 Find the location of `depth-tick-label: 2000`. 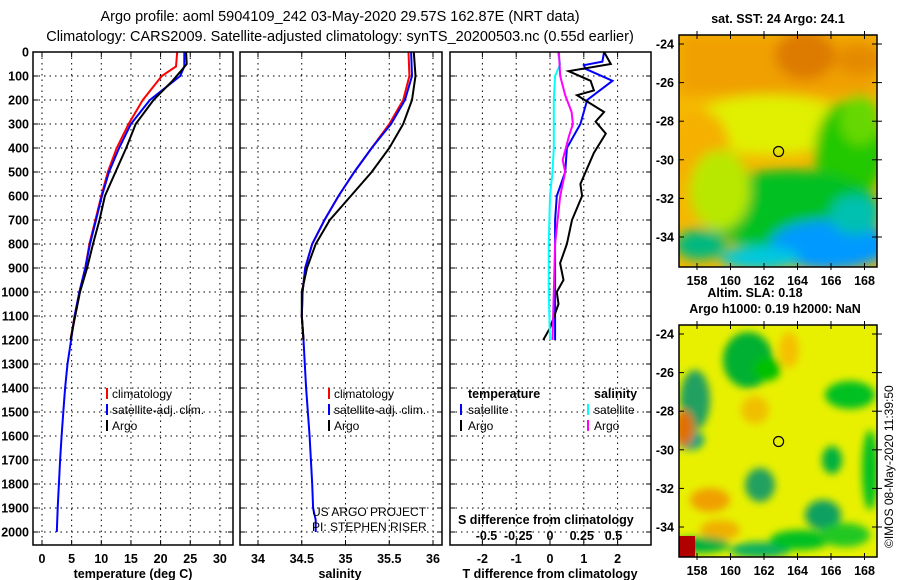

depth-tick-label: 2000 is located at coordinates (15, 533).